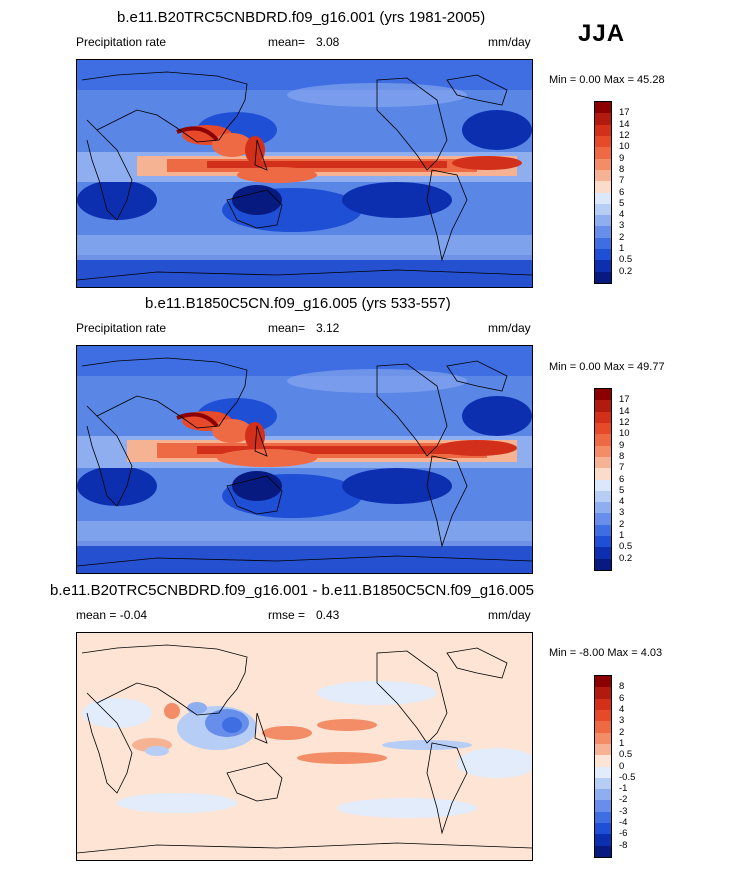  Describe the element at coordinates (623, 789) in the screenshot. I see `colorbar-tick-label: -1` at that location.